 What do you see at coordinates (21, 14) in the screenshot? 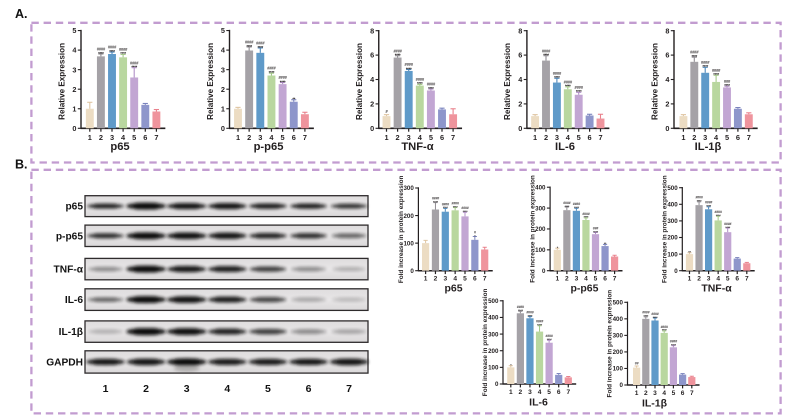
I see `svg-text: A.` at bounding box center [21, 14].